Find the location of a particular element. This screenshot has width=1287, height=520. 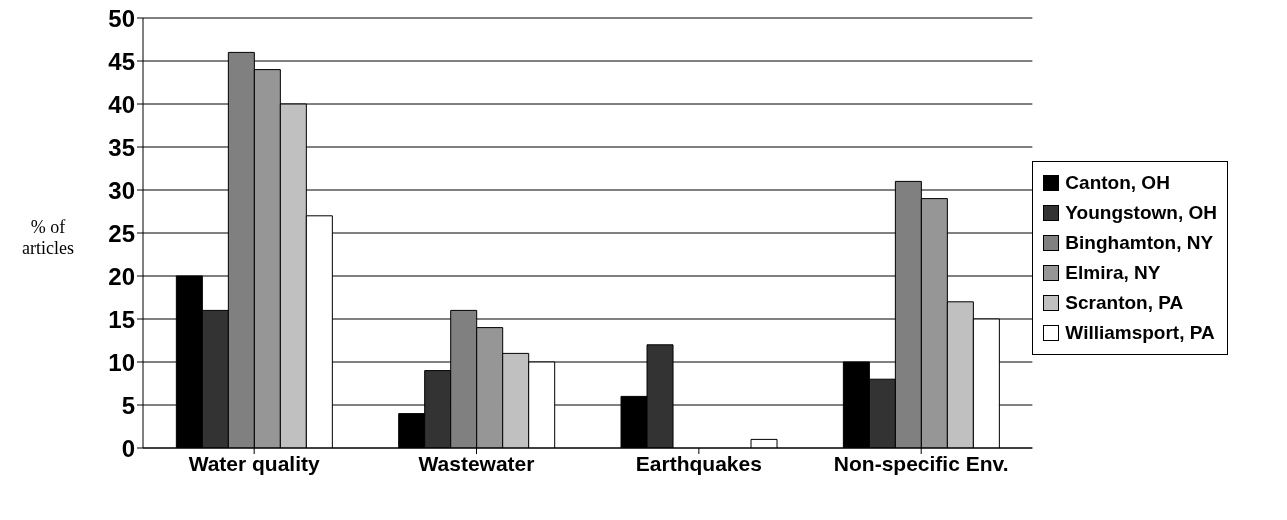

legend-label: Canton, OH is located at coordinates (1117, 183).